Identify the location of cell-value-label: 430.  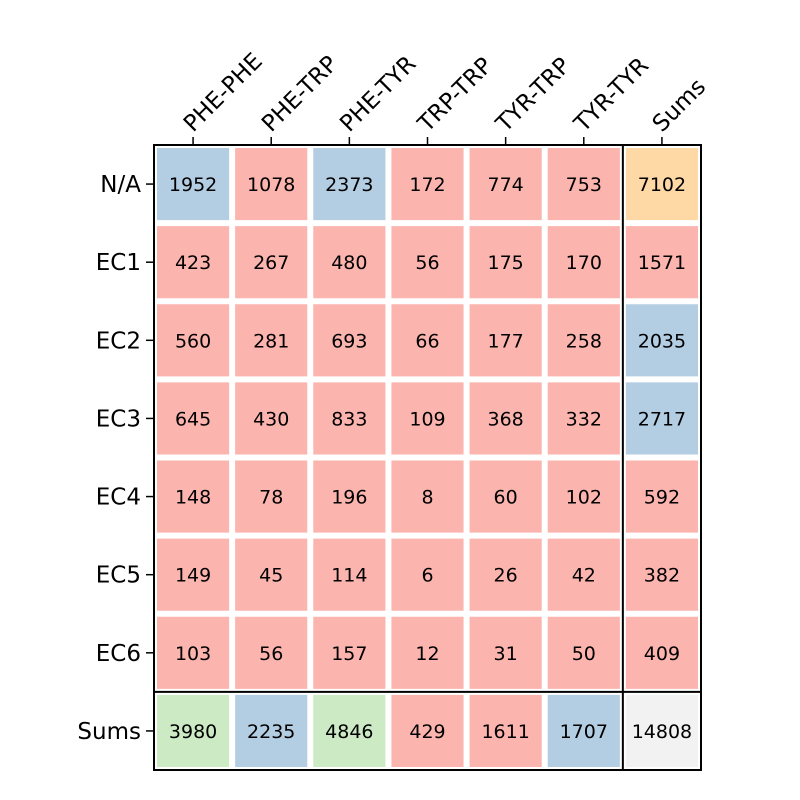
(271, 419).